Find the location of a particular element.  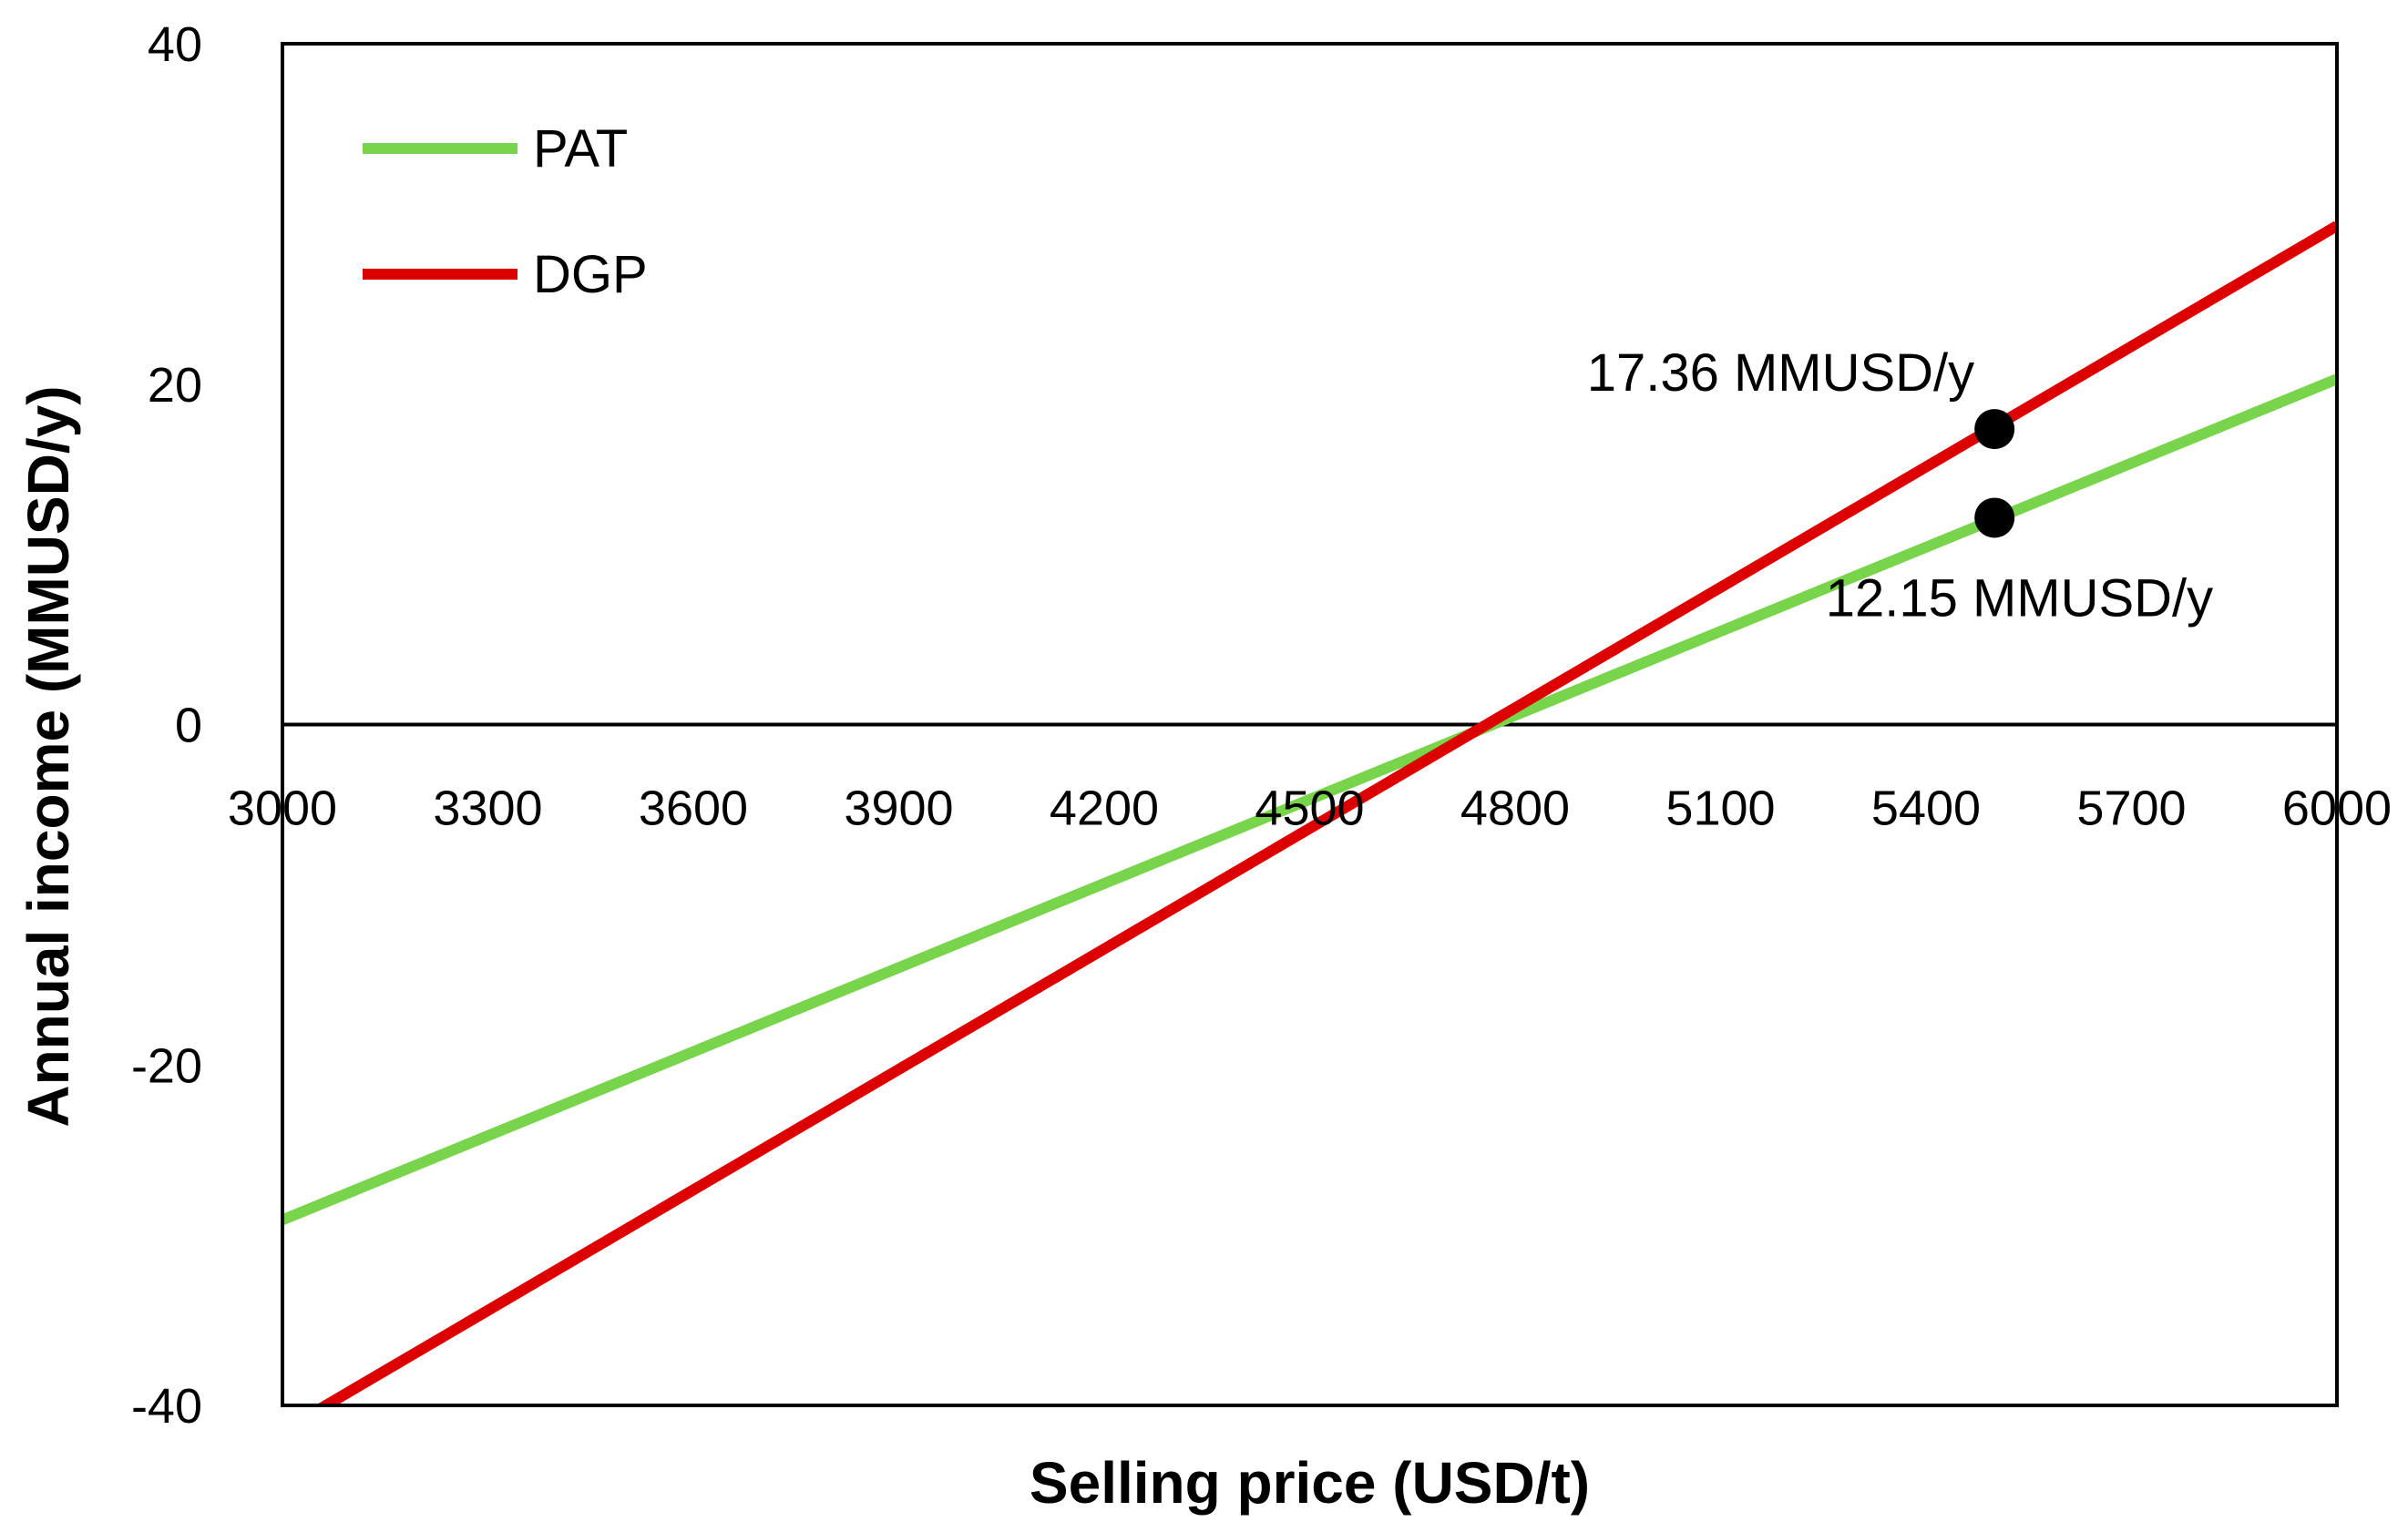

y-tick-label: 20 is located at coordinates (175, 385).